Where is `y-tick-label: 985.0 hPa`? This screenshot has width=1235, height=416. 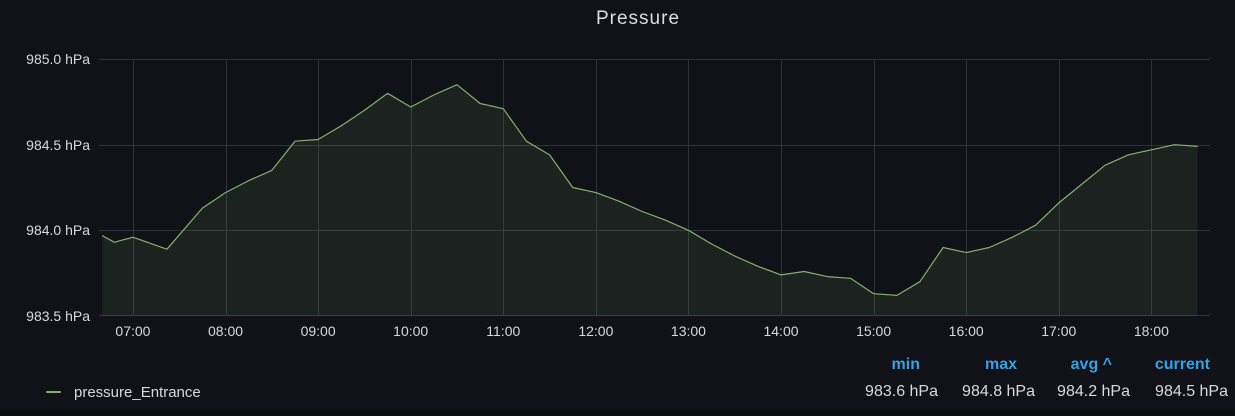 y-tick-label: 985.0 hPa is located at coordinates (58, 59).